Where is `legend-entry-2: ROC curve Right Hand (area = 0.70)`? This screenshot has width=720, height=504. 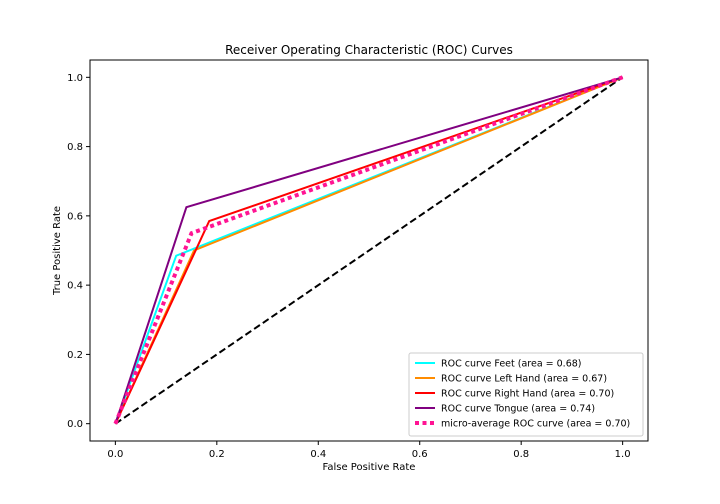 legend-entry-2: ROC curve Right Hand (area = 0.70) is located at coordinates (527, 394).